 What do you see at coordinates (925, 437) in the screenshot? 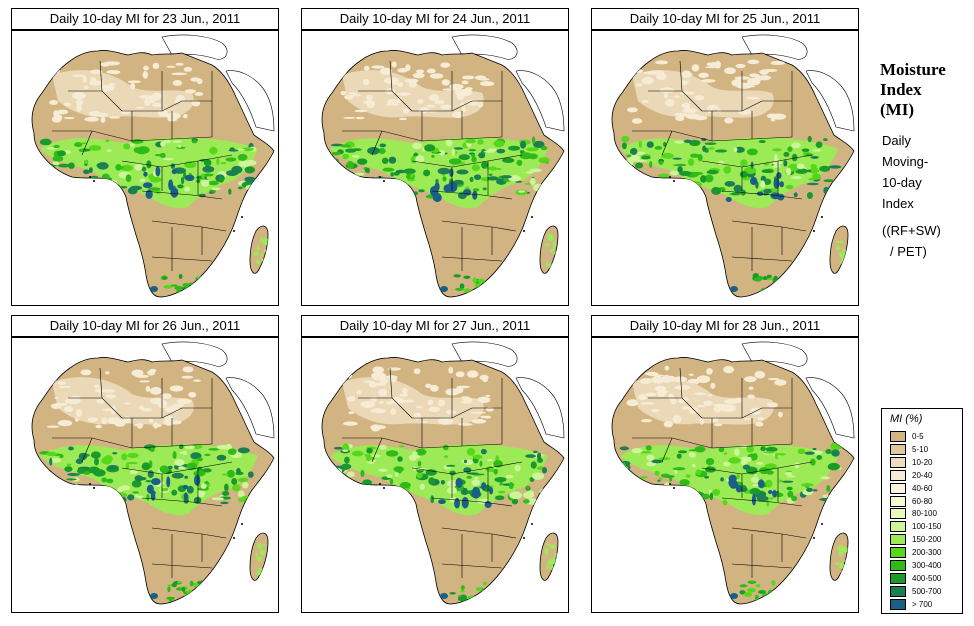
I see `legend-class: 0-5` at bounding box center [925, 437].